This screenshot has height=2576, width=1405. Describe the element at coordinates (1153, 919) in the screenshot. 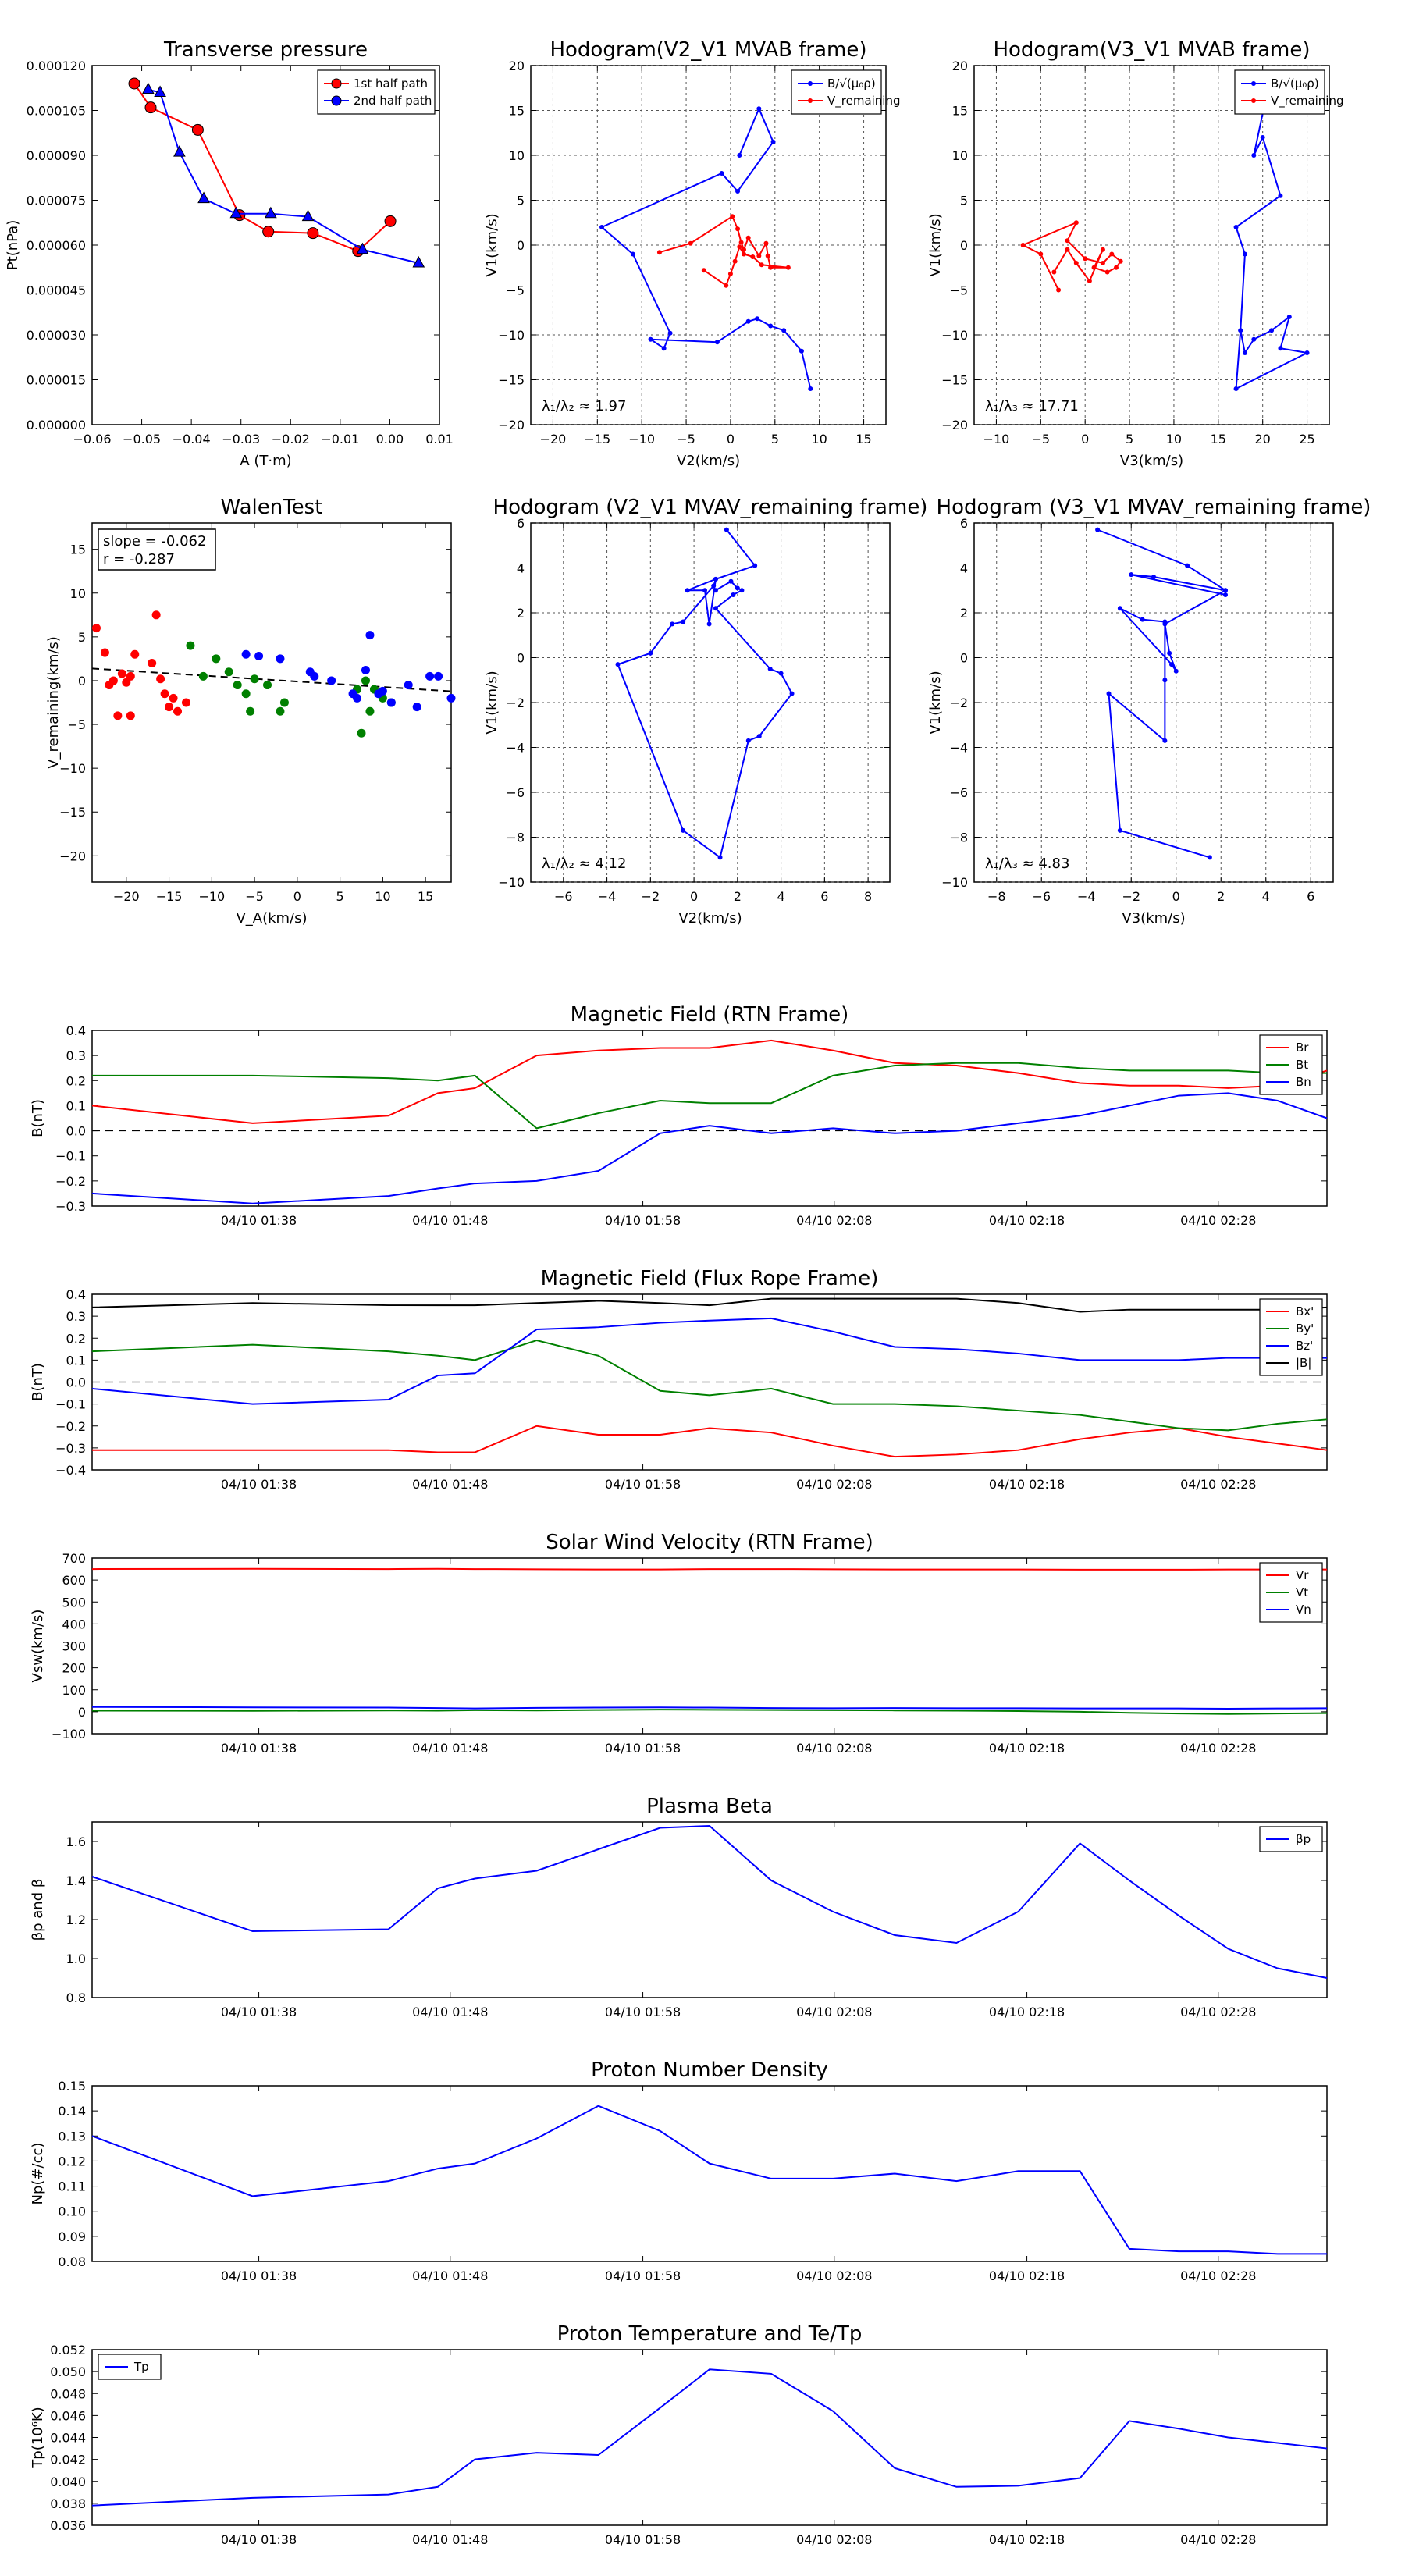

I see `x-axis-label: V3(km/s)` at that location.